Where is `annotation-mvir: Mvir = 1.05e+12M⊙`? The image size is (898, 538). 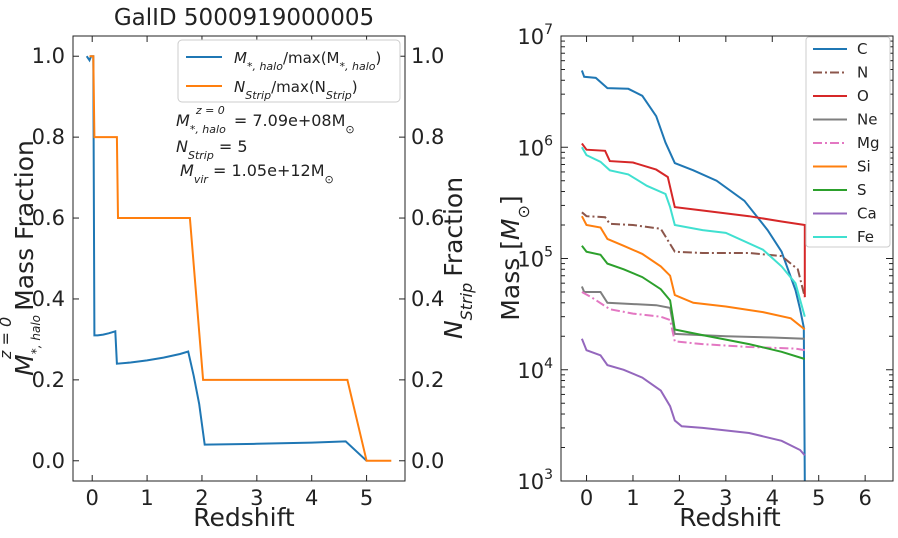 annotation-mvir: Mvir = 1.05e+12M⊙ is located at coordinates (257, 173).